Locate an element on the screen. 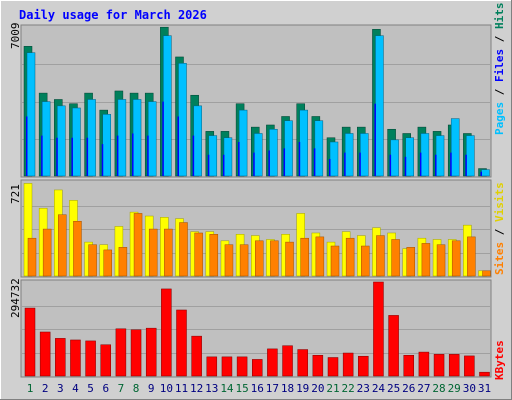  x-label-day-15: 15 is located at coordinates (241, 388).